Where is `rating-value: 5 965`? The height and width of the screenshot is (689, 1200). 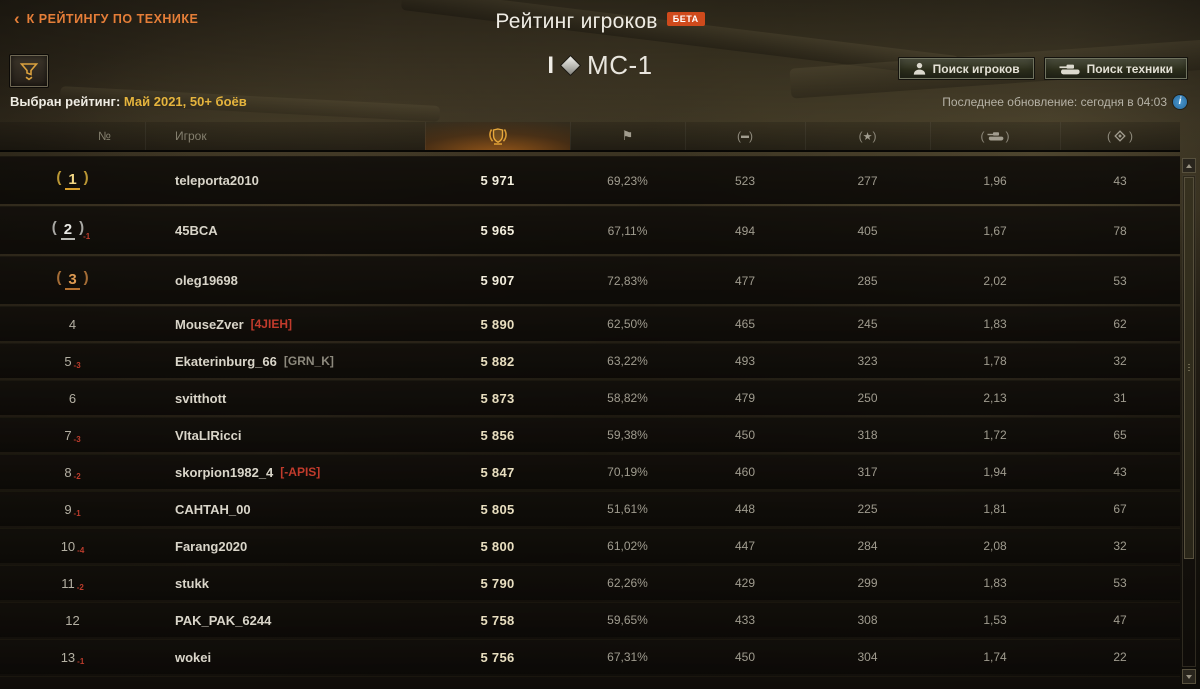 rating-value: 5 965 is located at coordinates (497, 230).